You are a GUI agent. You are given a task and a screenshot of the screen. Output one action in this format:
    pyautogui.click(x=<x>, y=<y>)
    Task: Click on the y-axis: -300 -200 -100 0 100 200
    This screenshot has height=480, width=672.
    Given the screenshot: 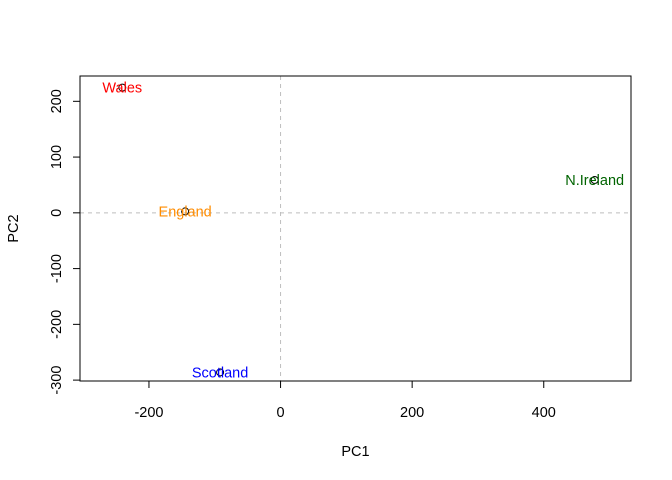 What is the action you would take?
    pyautogui.click(x=65, y=242)
    